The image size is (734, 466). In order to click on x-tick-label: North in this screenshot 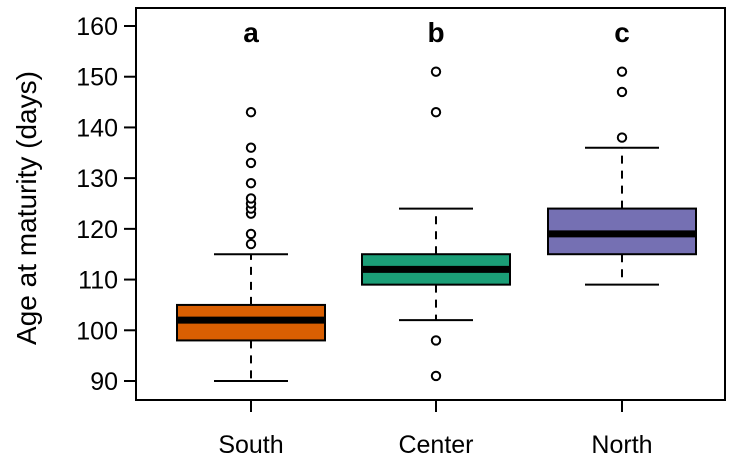, I will do `click(621, 445)`.